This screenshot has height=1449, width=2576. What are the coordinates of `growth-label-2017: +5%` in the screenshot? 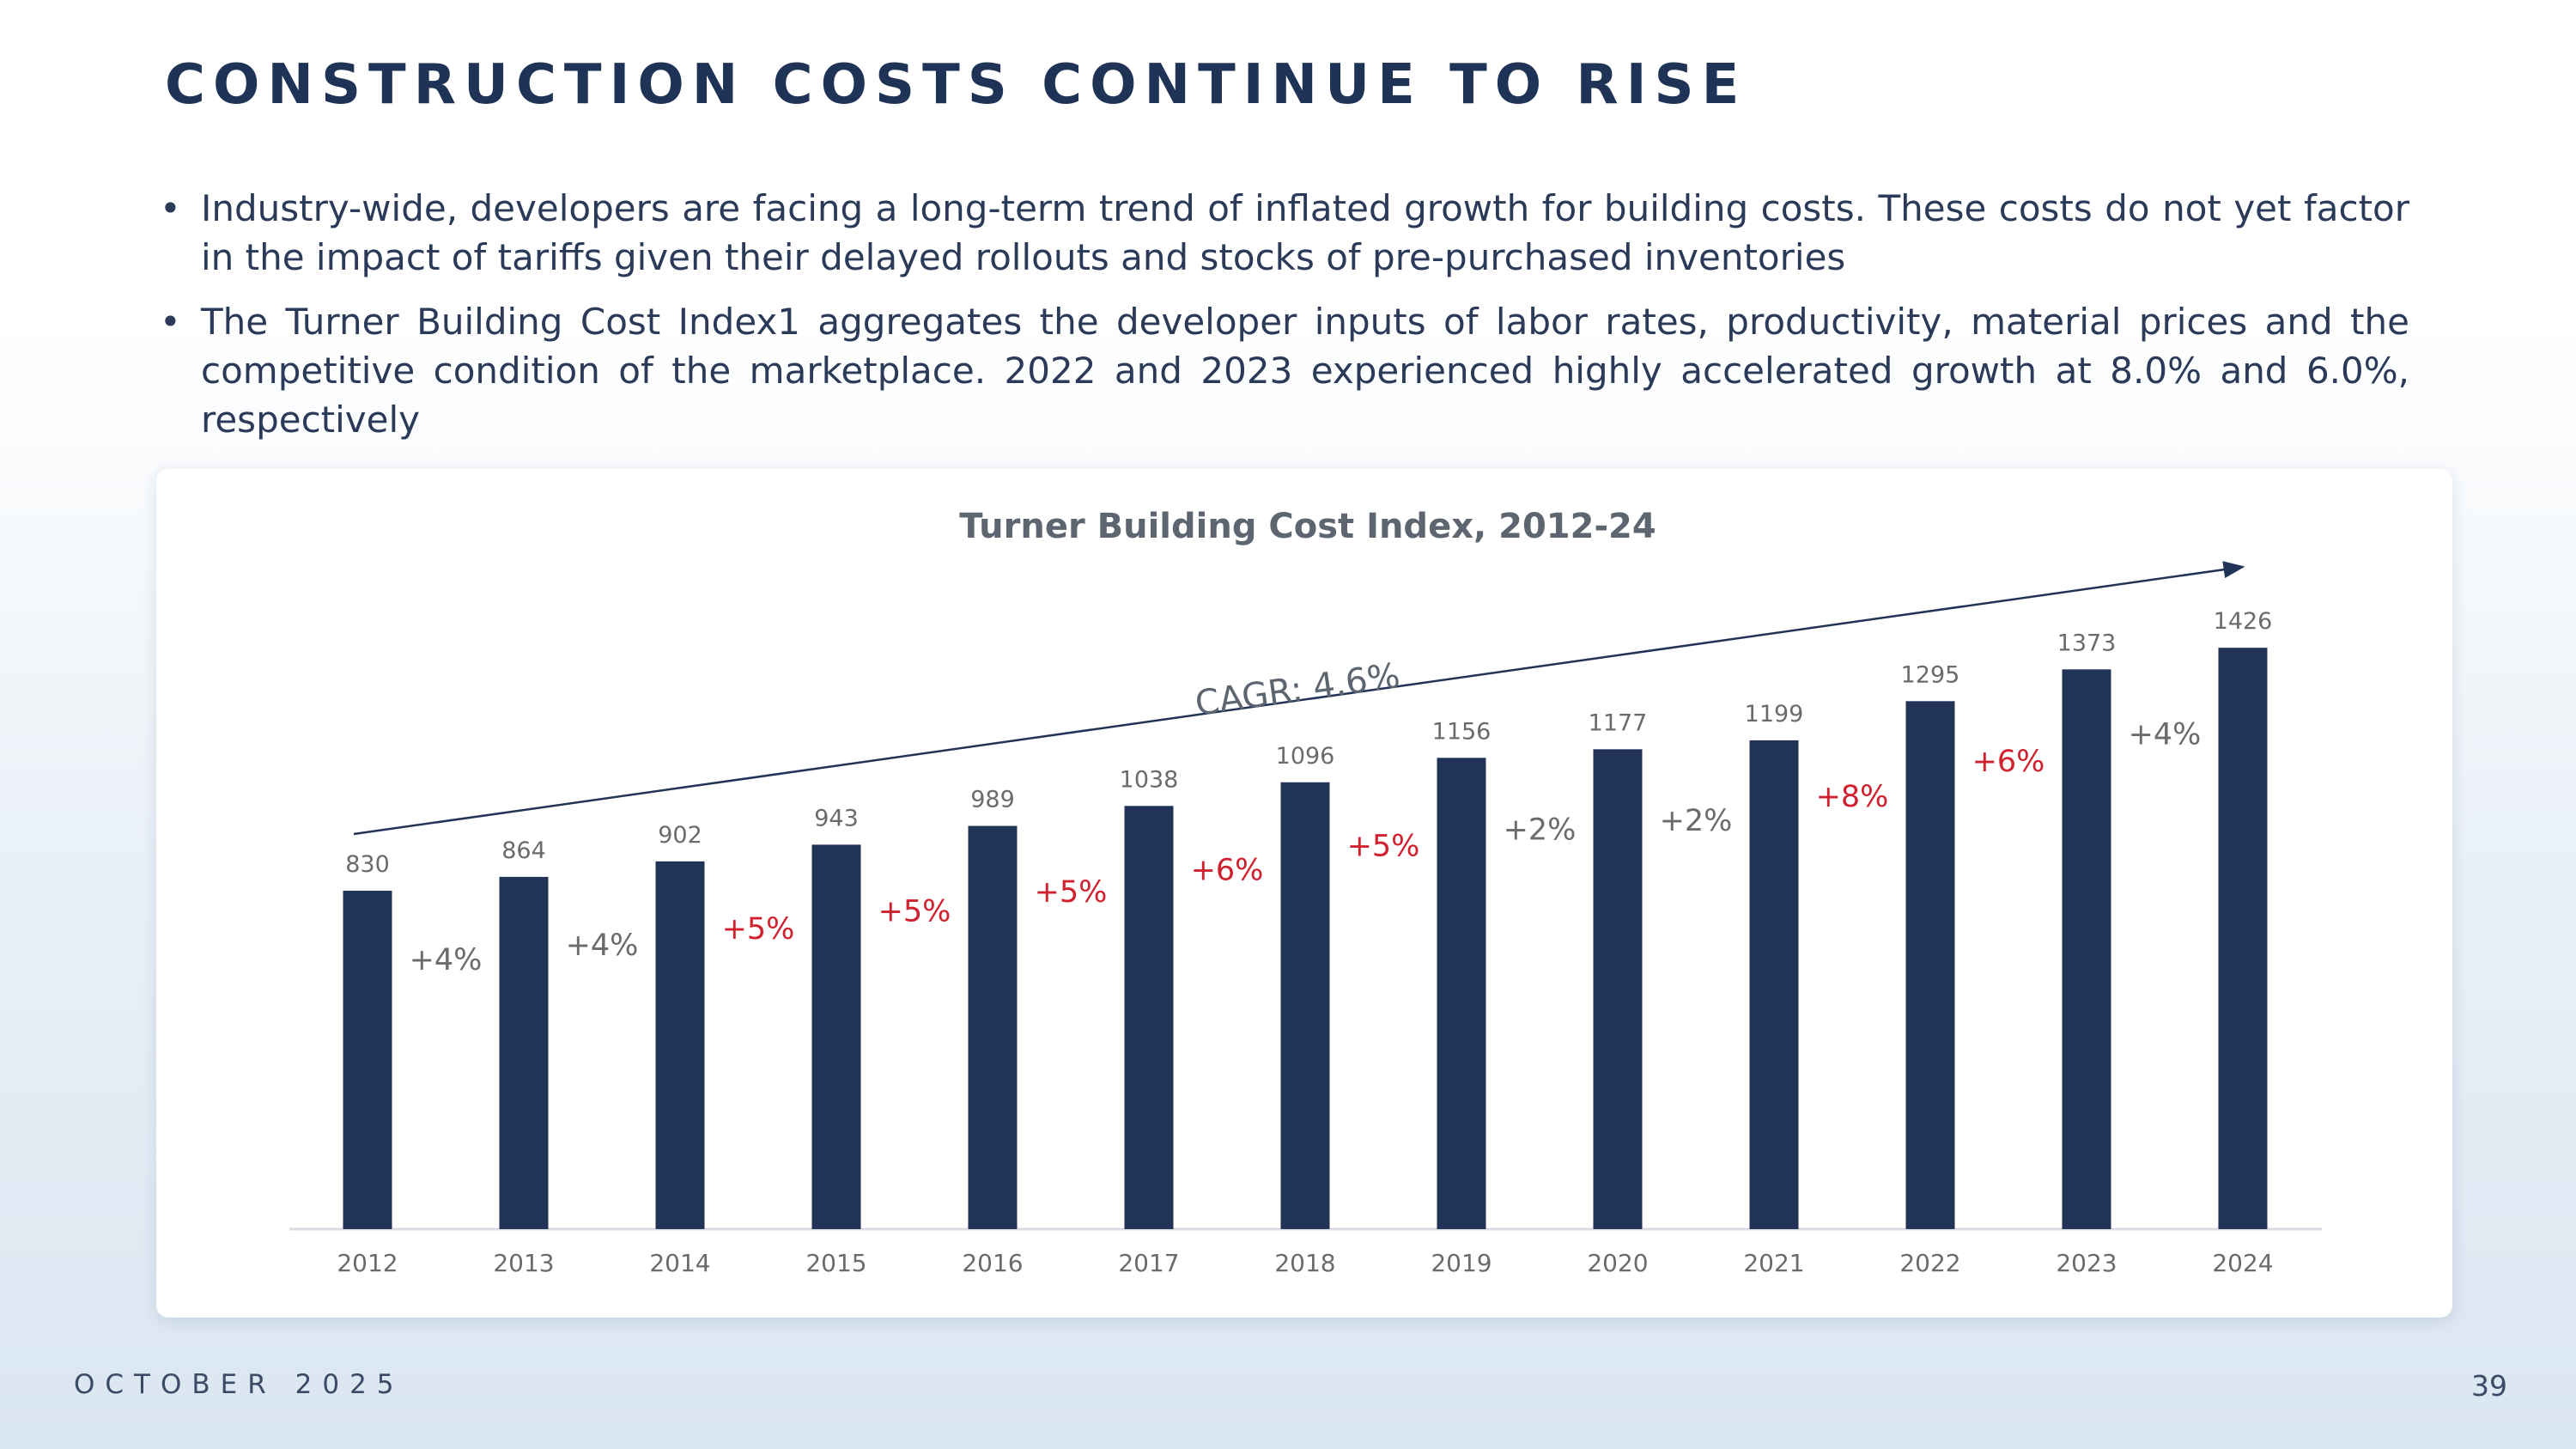 It's located at (1071, 892).